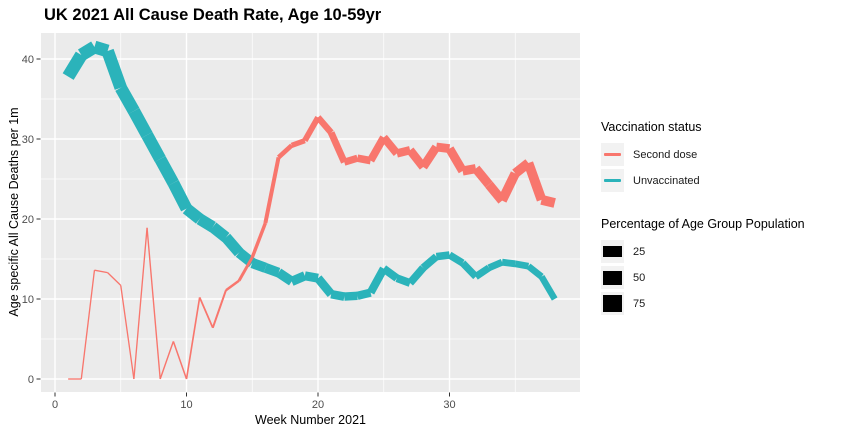 This screenshot has width=856, height=438. What do you see at coordinates (726, 251) in the screenshot?
I see `legend-size-item-25: 25` at bounding box center [726, 251].